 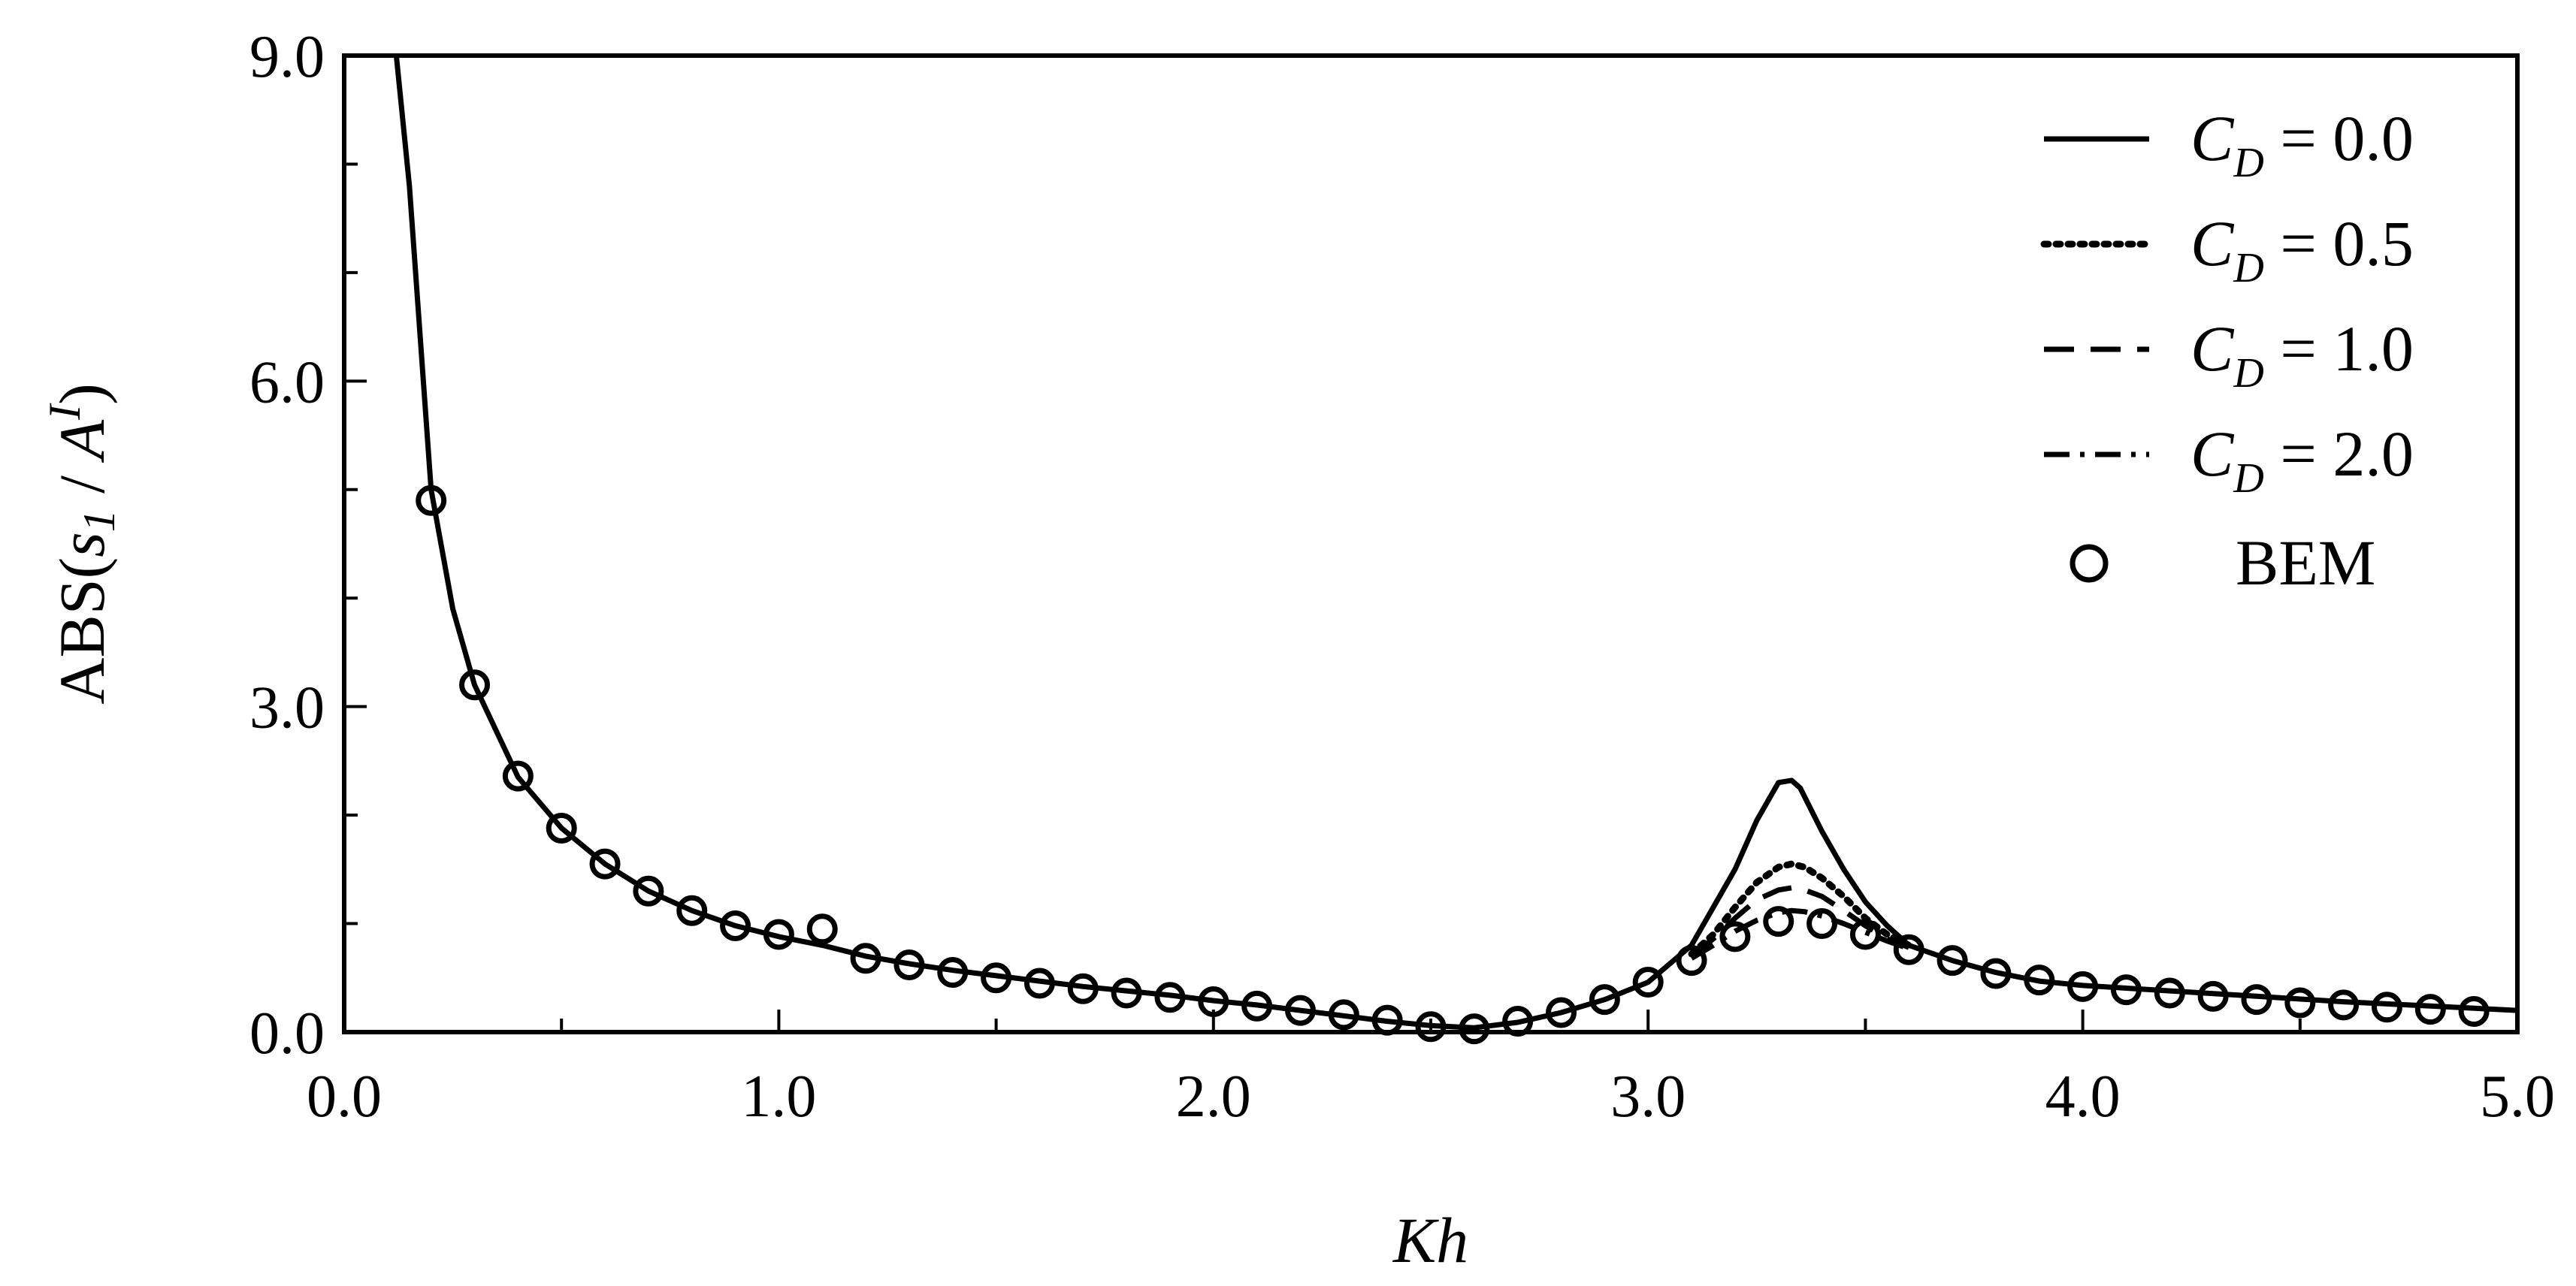 I want to click on series-line-dashdot, so click(x=1800, y=934).